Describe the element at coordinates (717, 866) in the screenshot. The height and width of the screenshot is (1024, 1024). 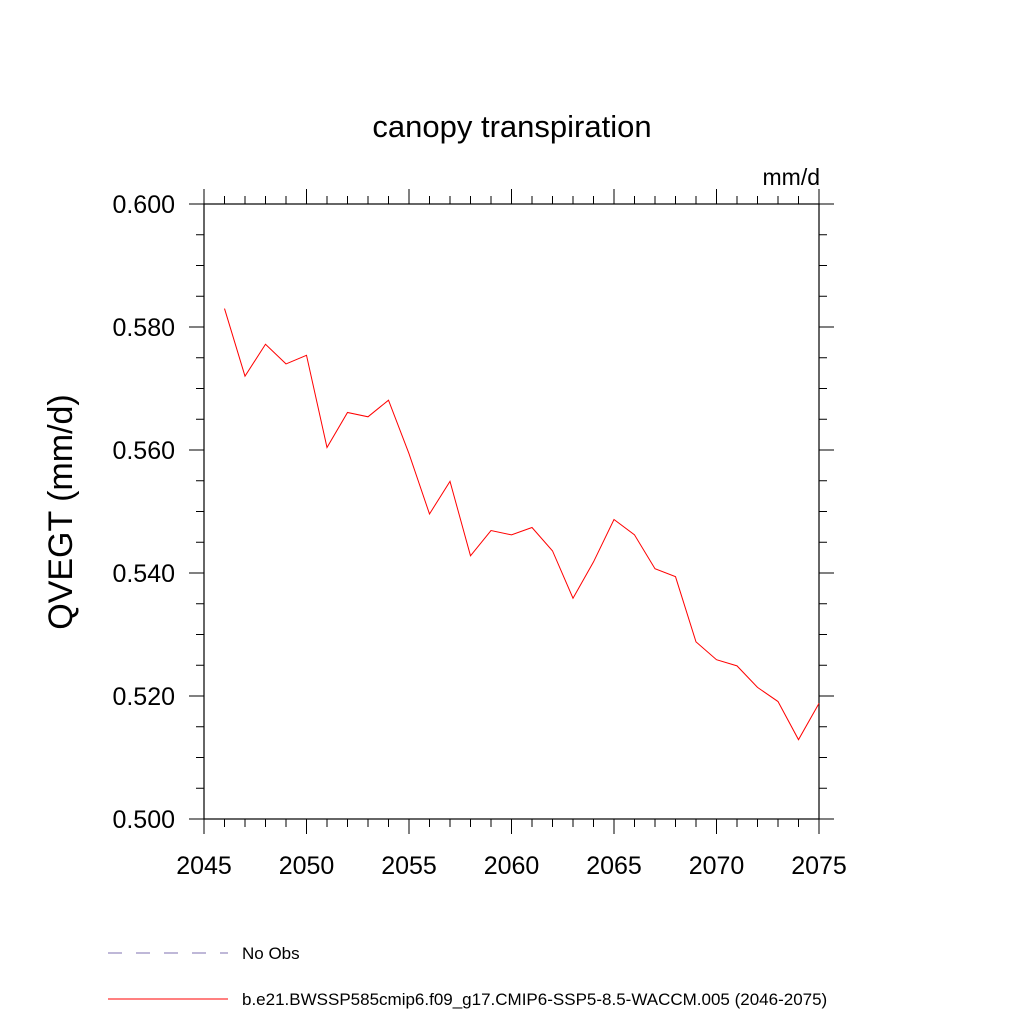
I see `x-tick-label: 2070` at that location.